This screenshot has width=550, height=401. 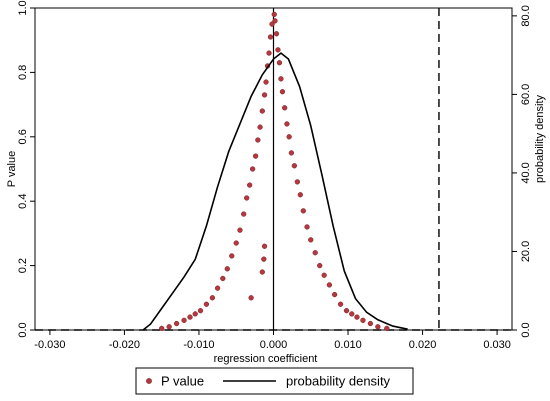 I want to click on right-y-tick-label: 80.0, so click(x=526, y=15).